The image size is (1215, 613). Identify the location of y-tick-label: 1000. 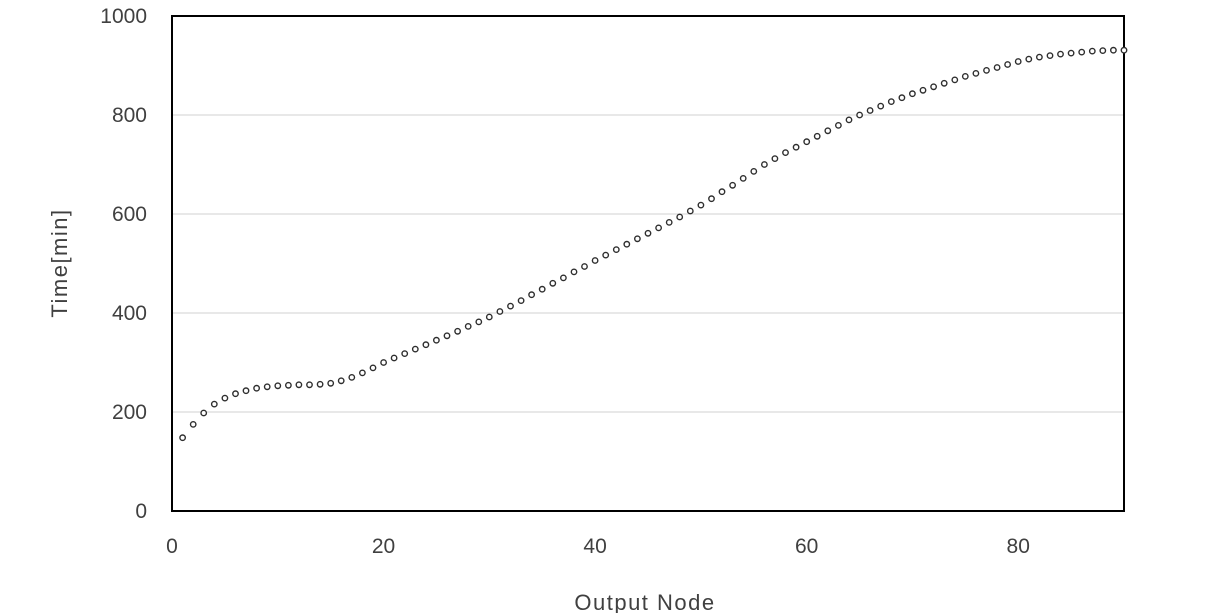
(123, 16).